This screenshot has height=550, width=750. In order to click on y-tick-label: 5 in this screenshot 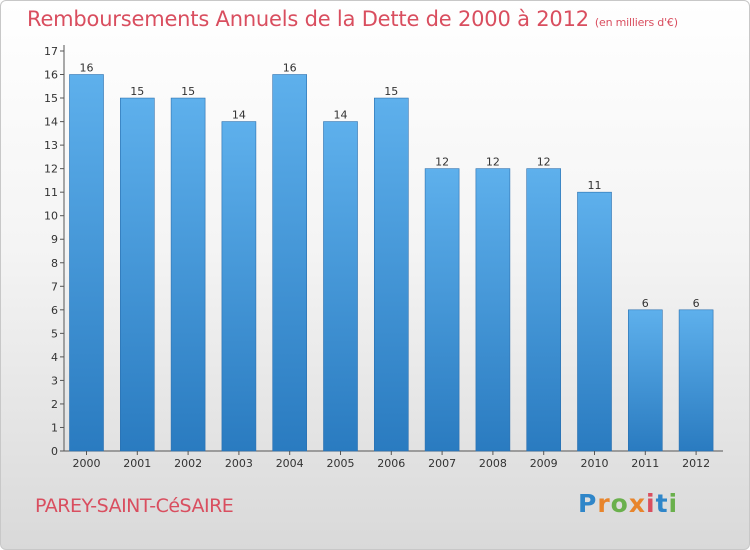, I will do `click(54, 333)`.